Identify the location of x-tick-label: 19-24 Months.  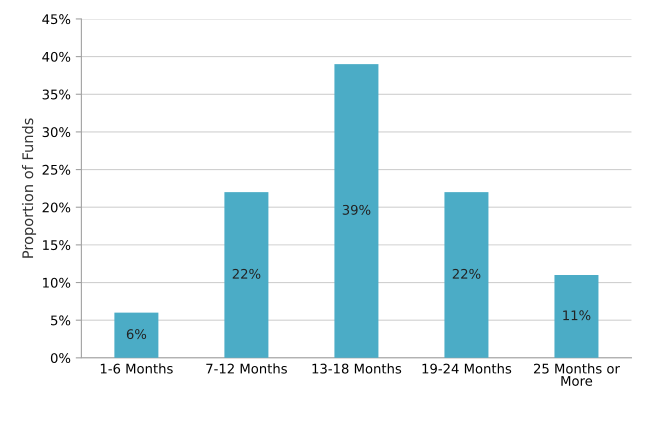
(467, 368).